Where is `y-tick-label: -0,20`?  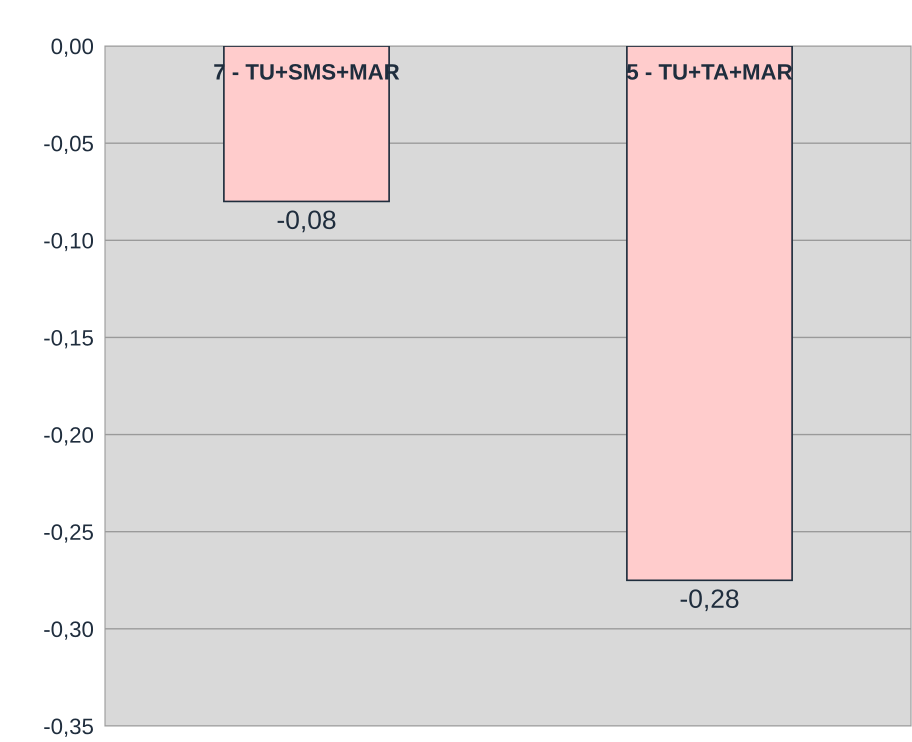
y-tick-label: -0,20 is located at coordinates (69, 436).